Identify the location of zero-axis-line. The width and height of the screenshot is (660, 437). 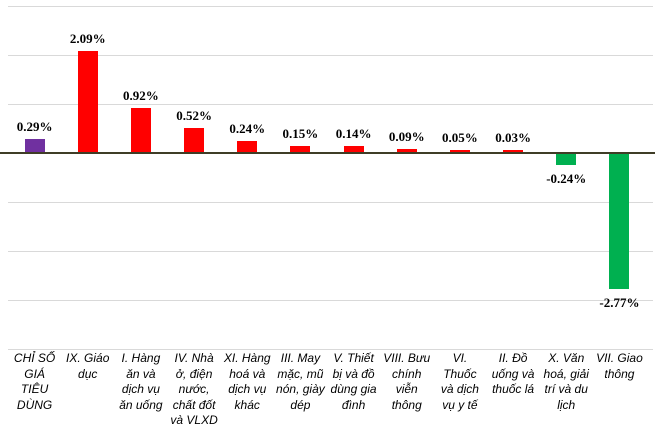
(327, 153).